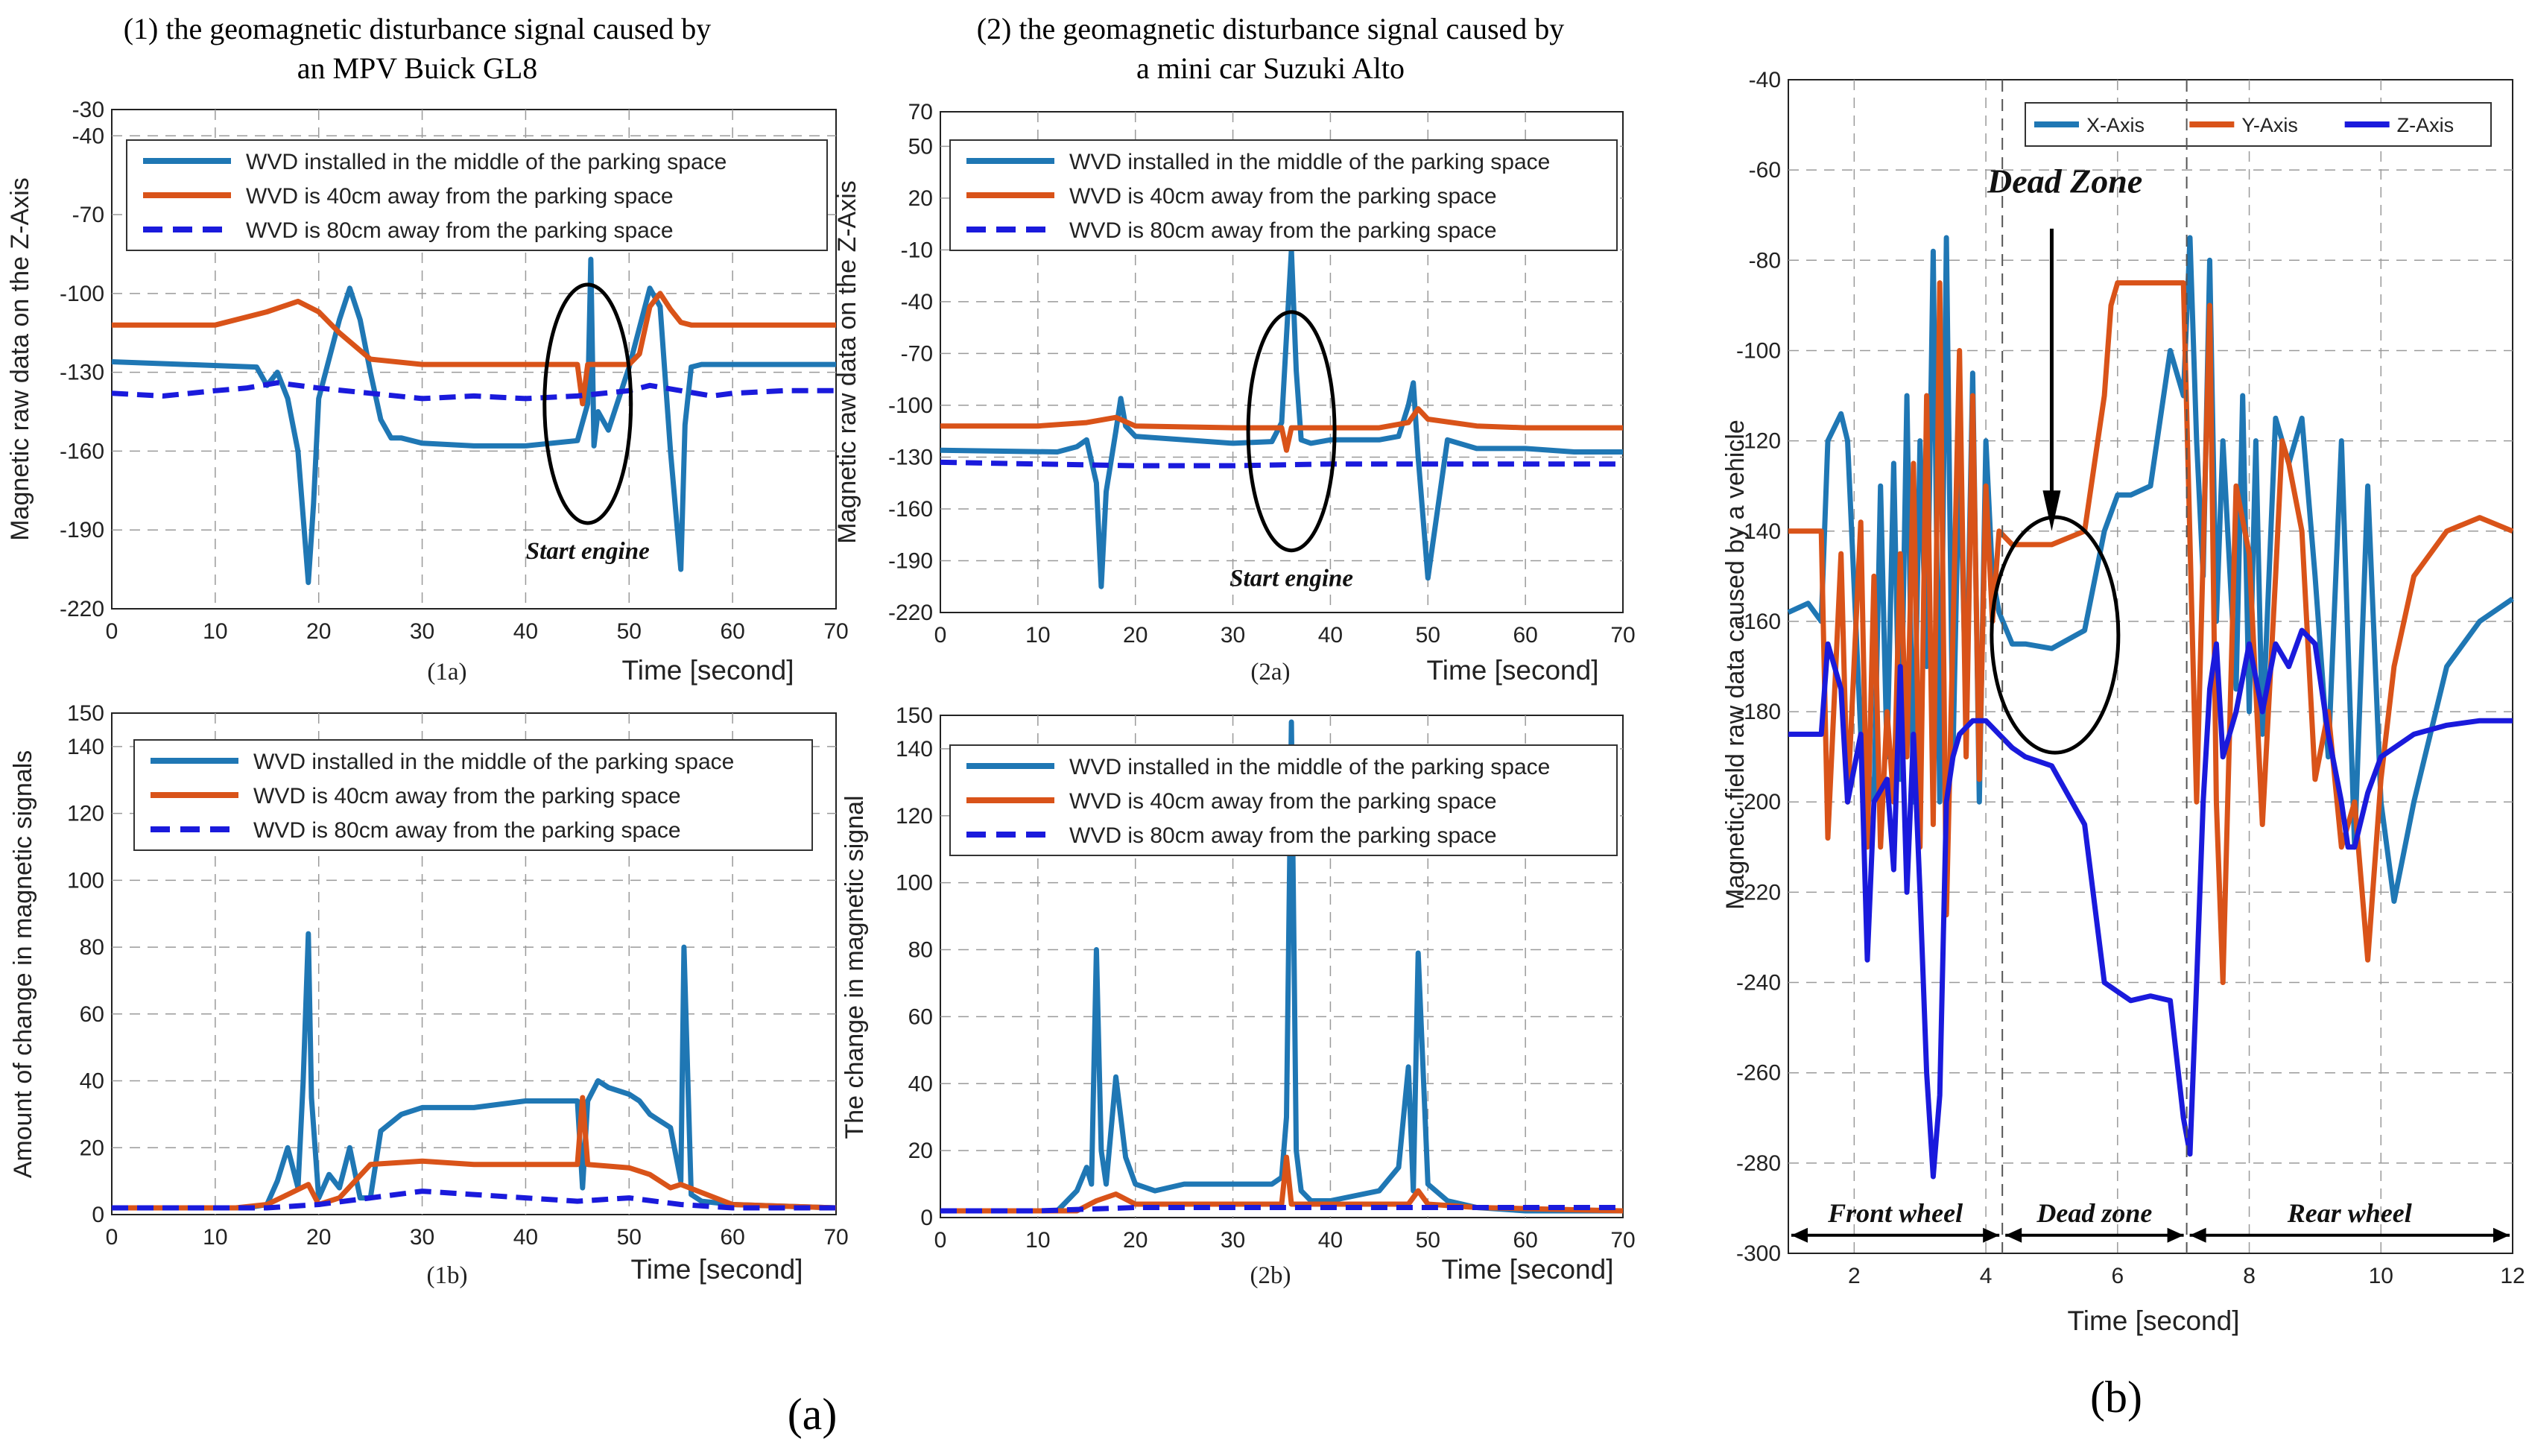 The height and width of the screenshot is (1456, 2532). I want to click on y-tick-label: 70, so click(921, 112).